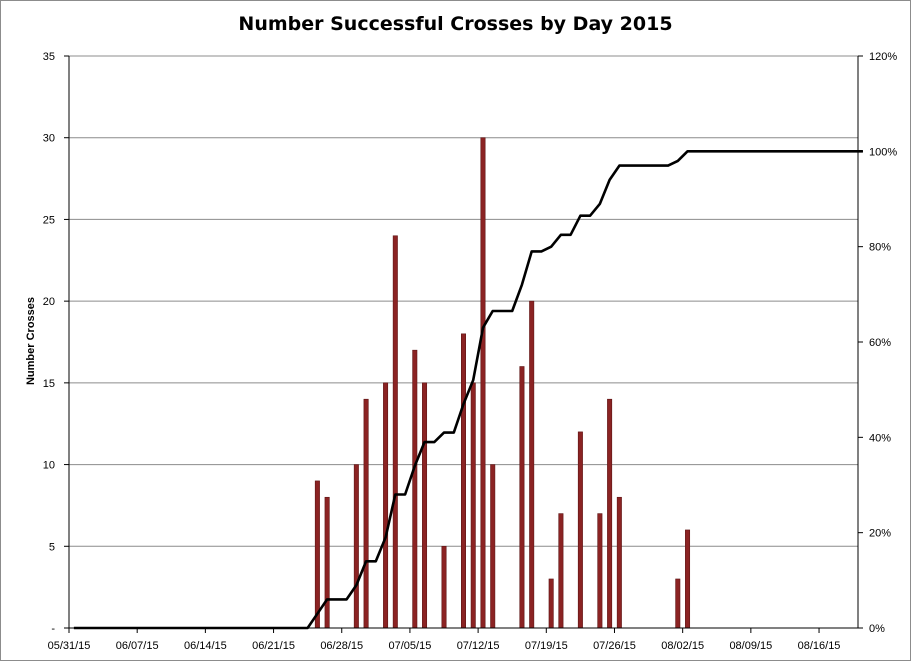 The width and height of the screenshot is (911, 665). Describe the element at coordinates (205, 646) in the screenshot. I see `x-tick-label: 06/14/15` at that location.